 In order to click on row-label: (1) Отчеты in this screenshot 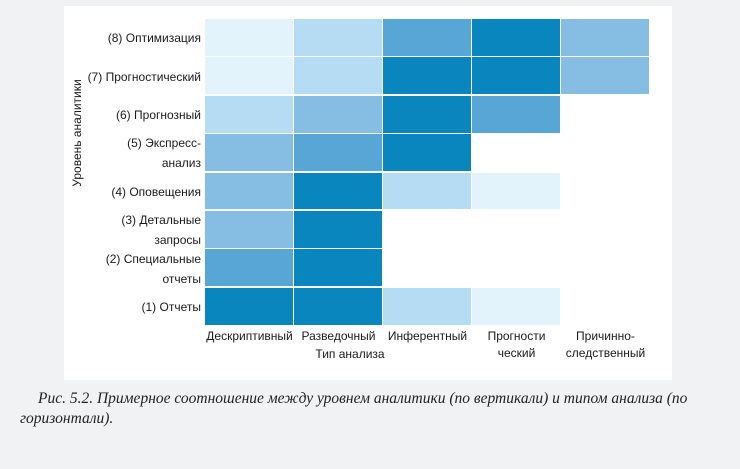, I will do `click(132, 307)`.